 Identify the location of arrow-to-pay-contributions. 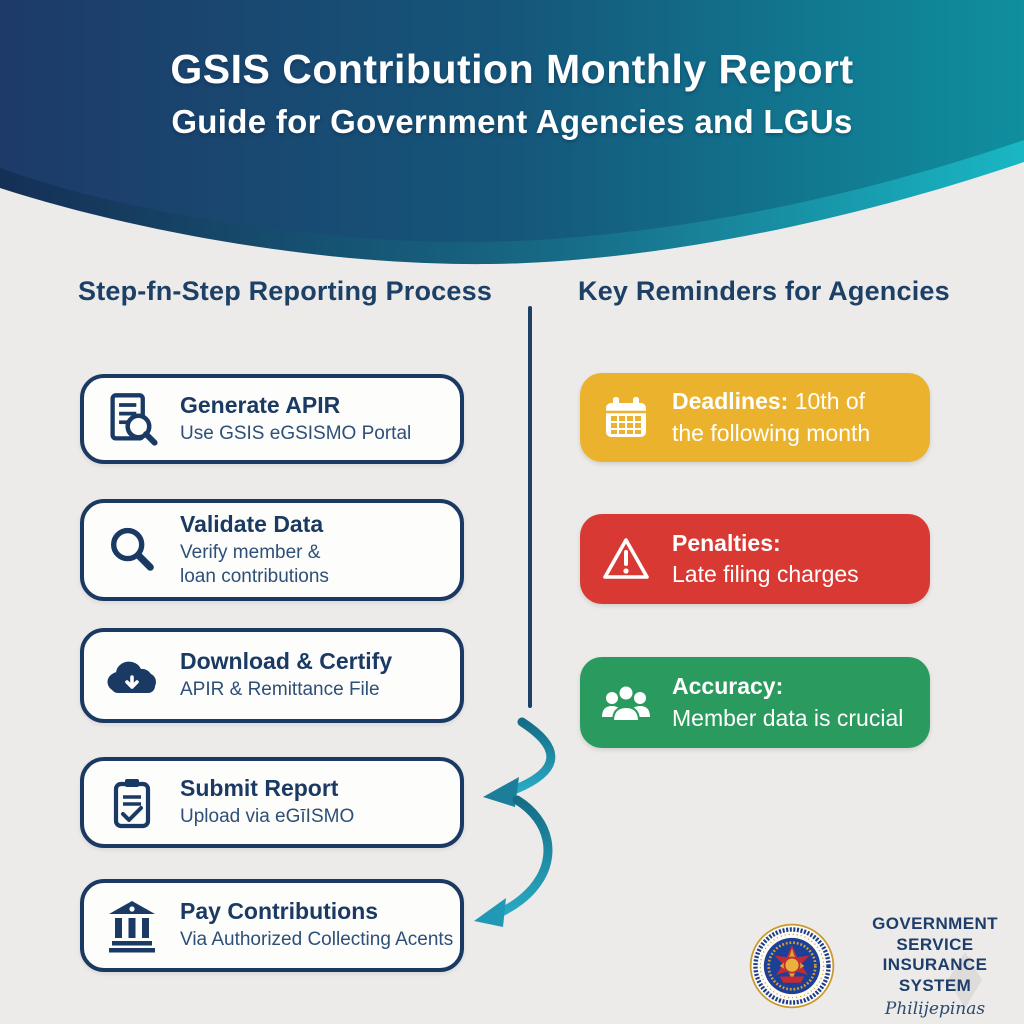
(513, 861).